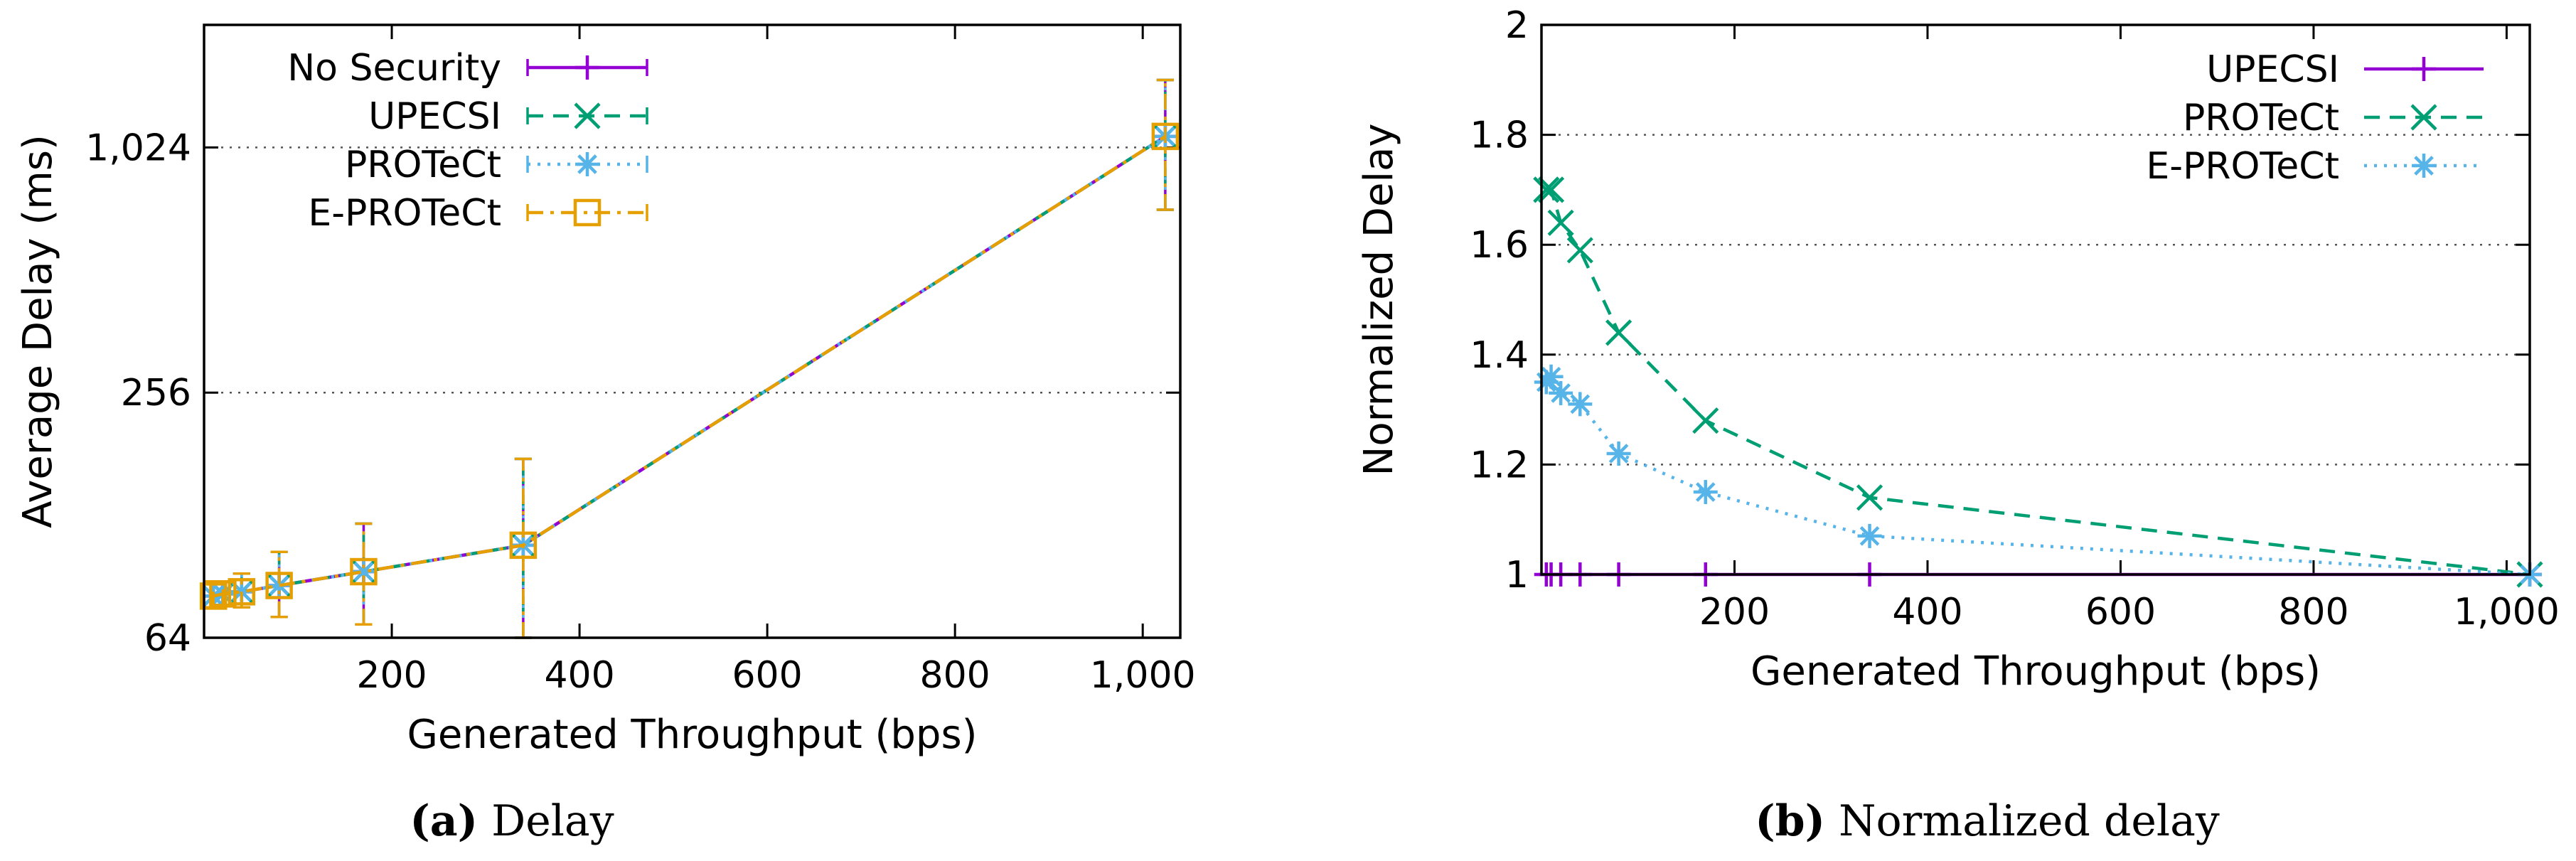 This screenshot has height=861, width=2576. I want to click on chart-a-xtick-label: 400, so click(579, 675).